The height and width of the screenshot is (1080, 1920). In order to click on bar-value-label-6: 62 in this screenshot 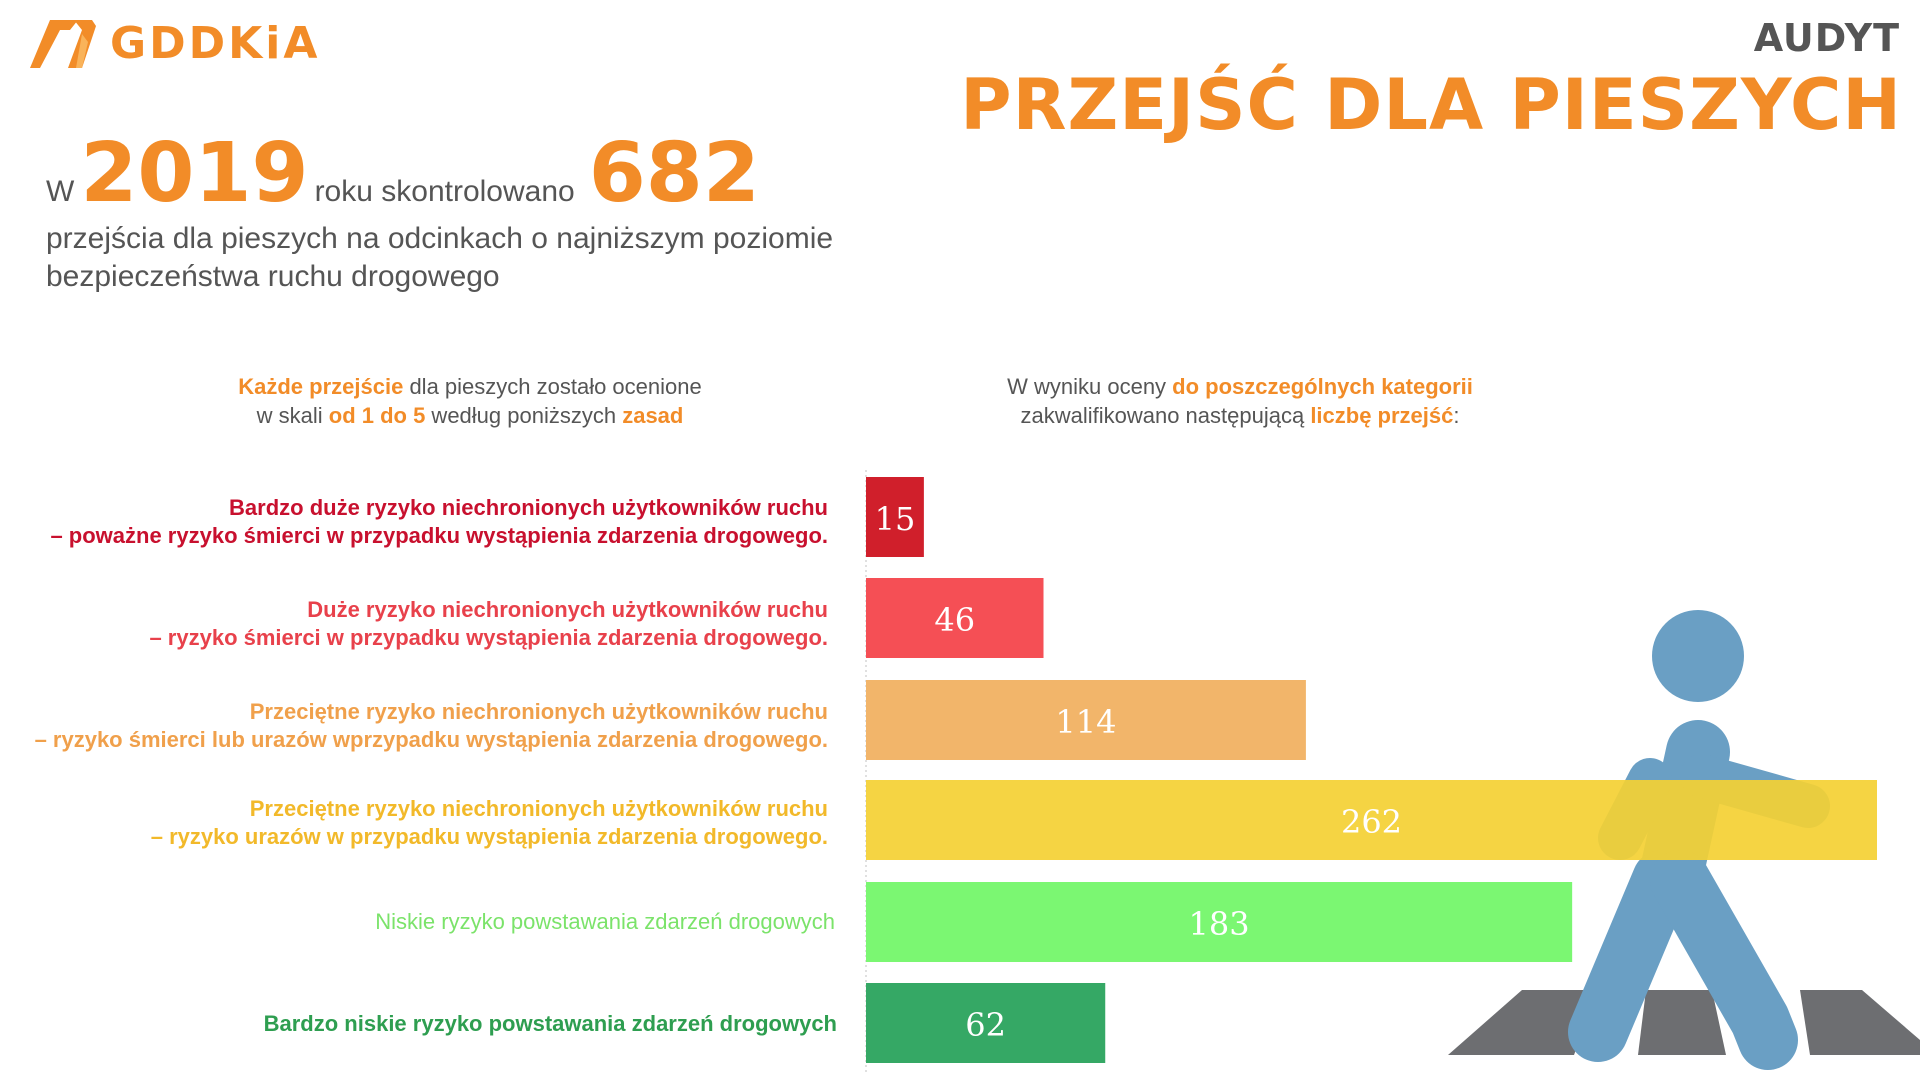, I will do `click(985, 1025)`.